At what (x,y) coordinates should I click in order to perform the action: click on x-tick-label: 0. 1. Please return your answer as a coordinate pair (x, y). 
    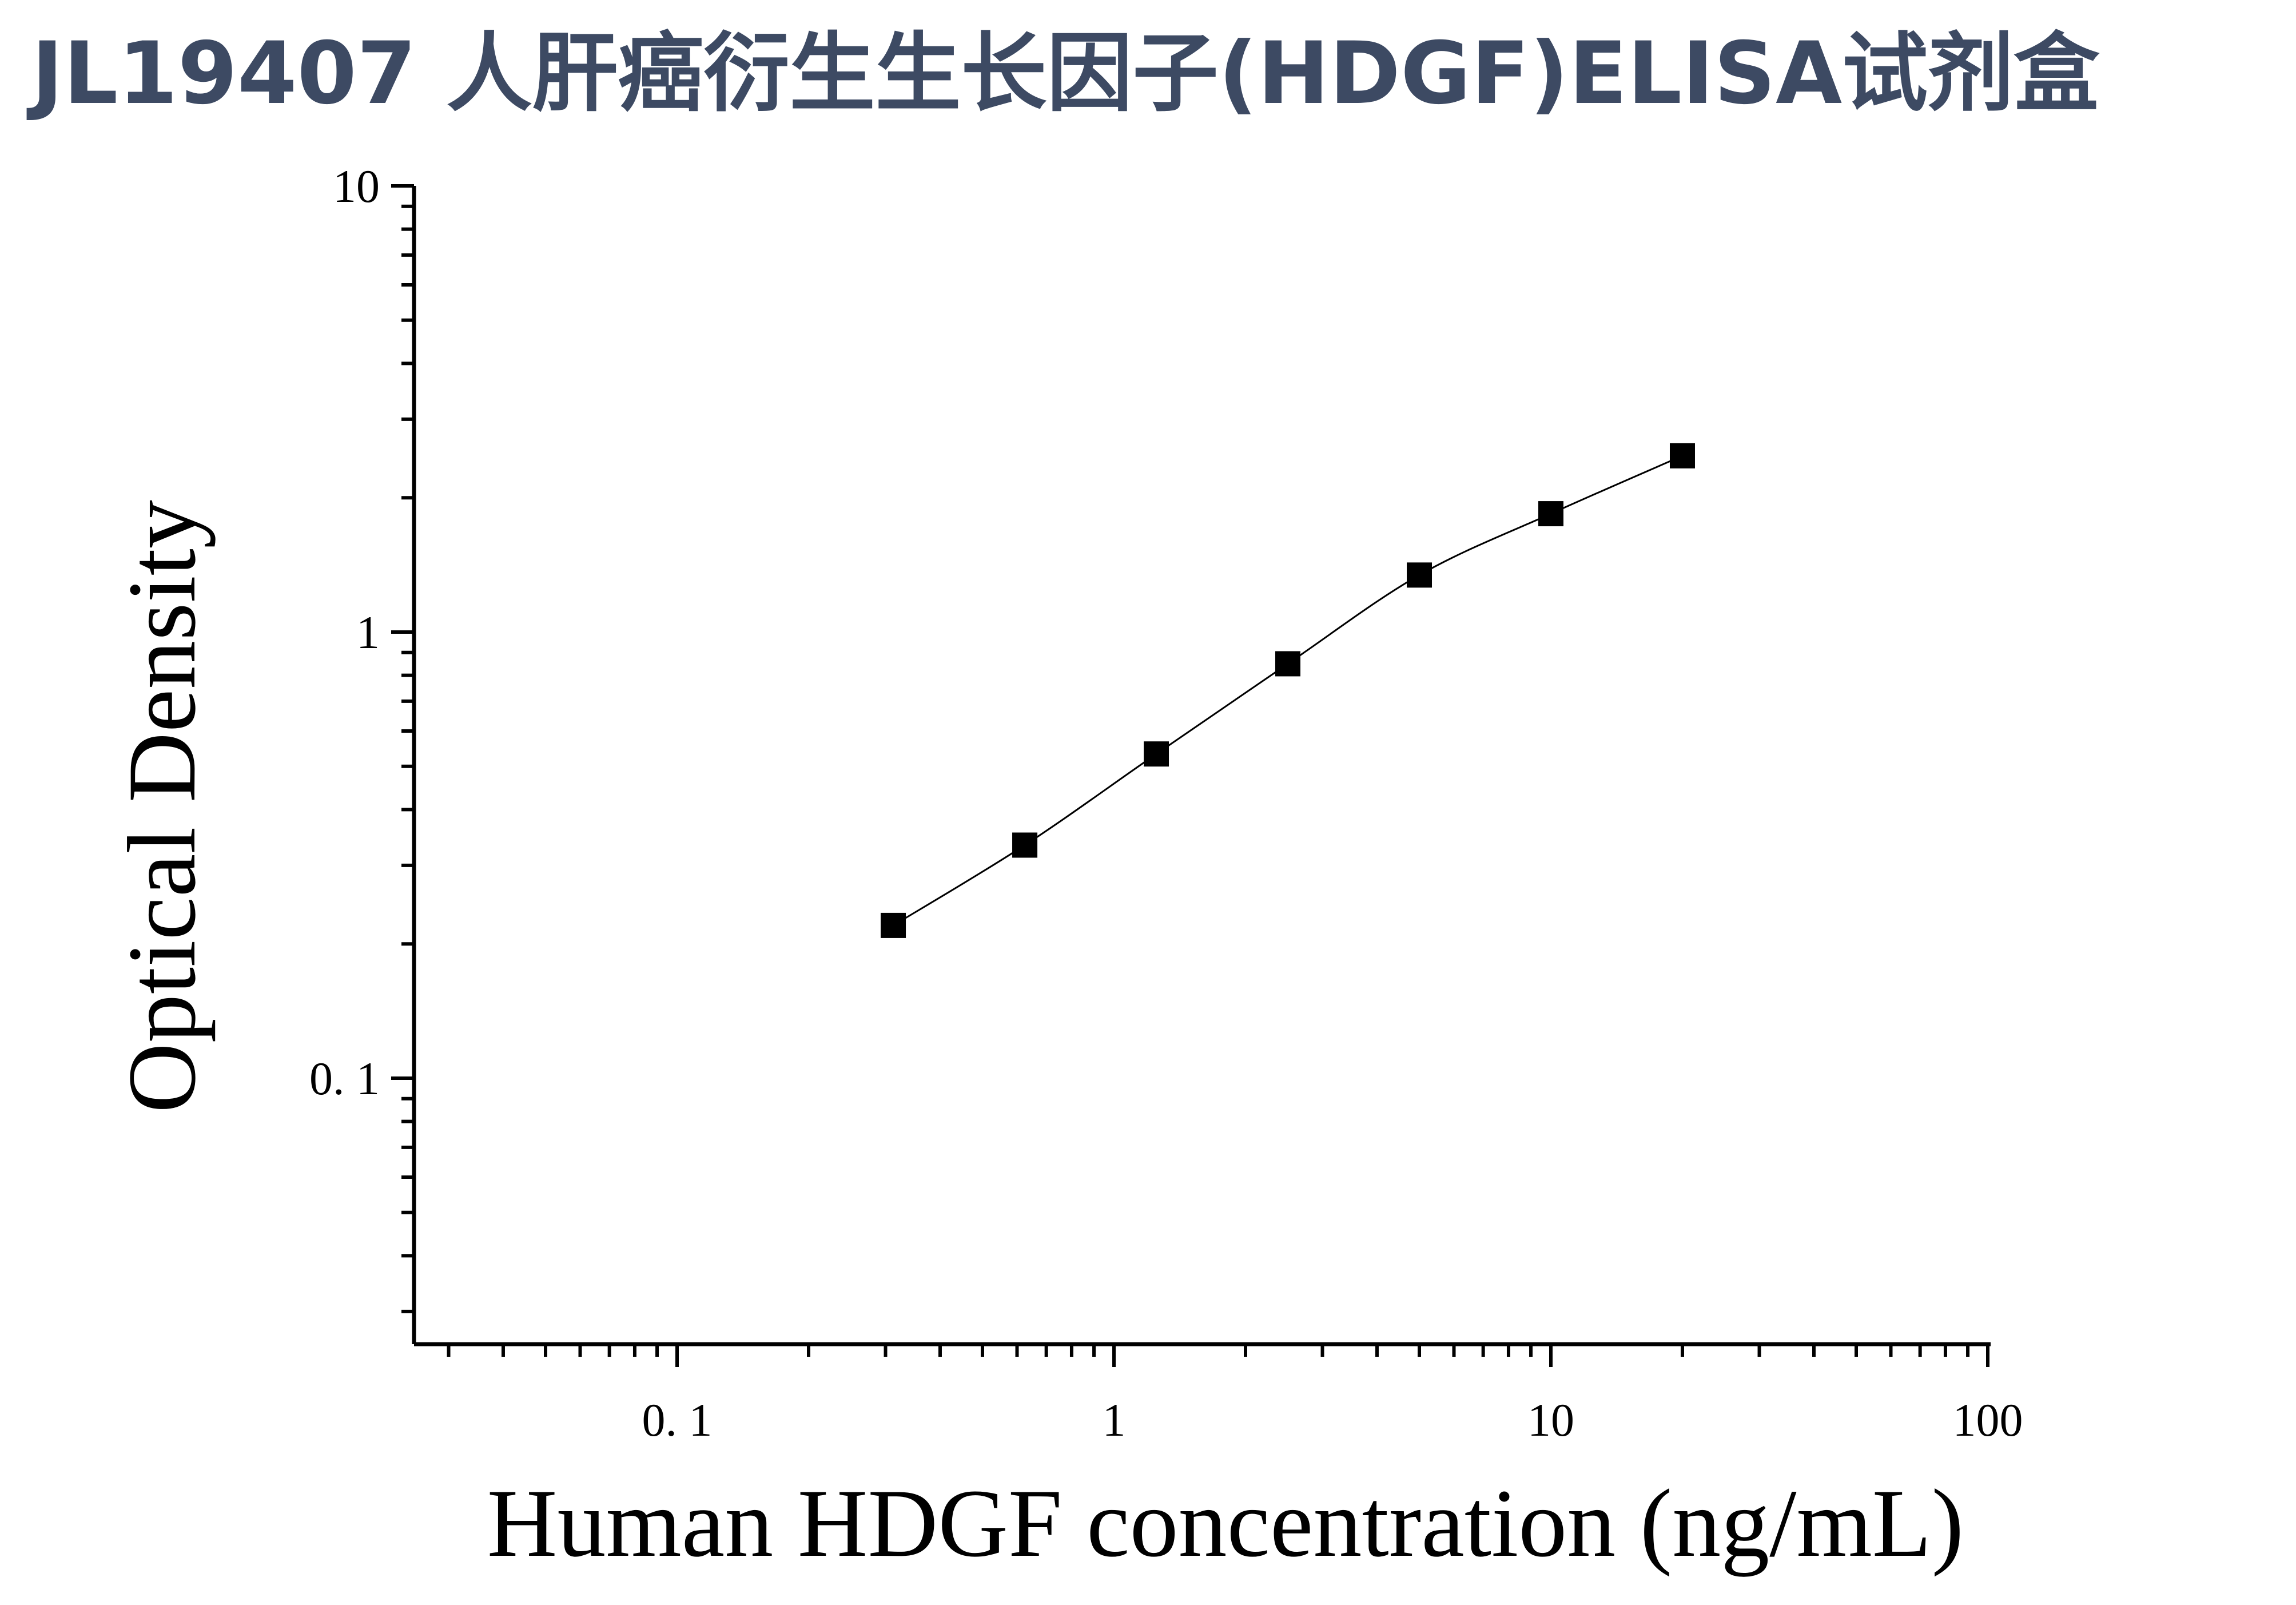
    Looking at the image, I should click on (678, 1420).